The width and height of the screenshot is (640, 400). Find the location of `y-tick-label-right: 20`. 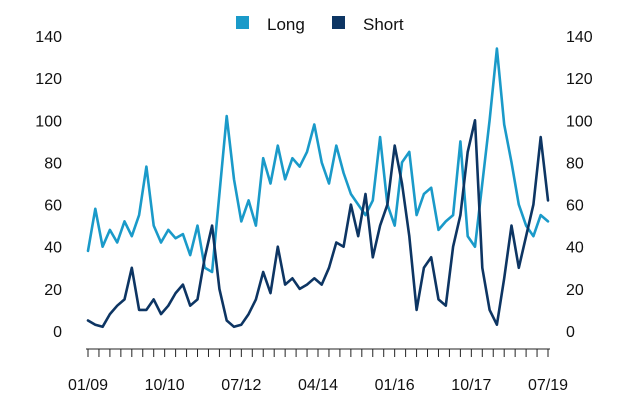

y-tick-label-right: 20 is located at coordinates (575, 290).